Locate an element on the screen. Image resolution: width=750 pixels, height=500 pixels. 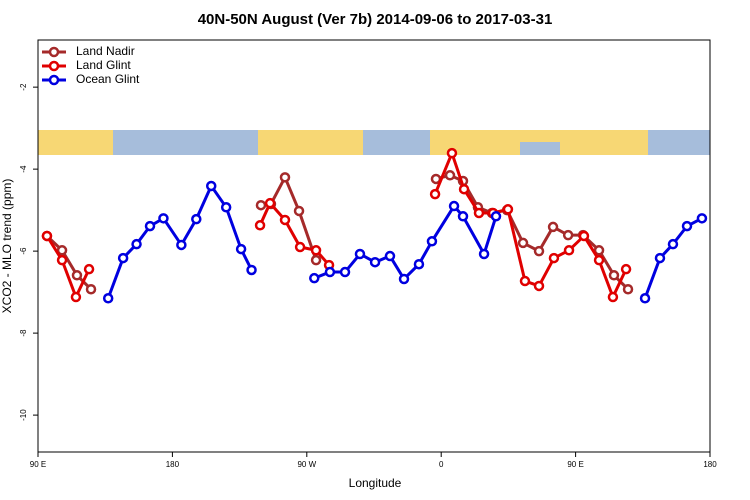
legend-label: Ocean Glint is located at coordinates (108, 79).